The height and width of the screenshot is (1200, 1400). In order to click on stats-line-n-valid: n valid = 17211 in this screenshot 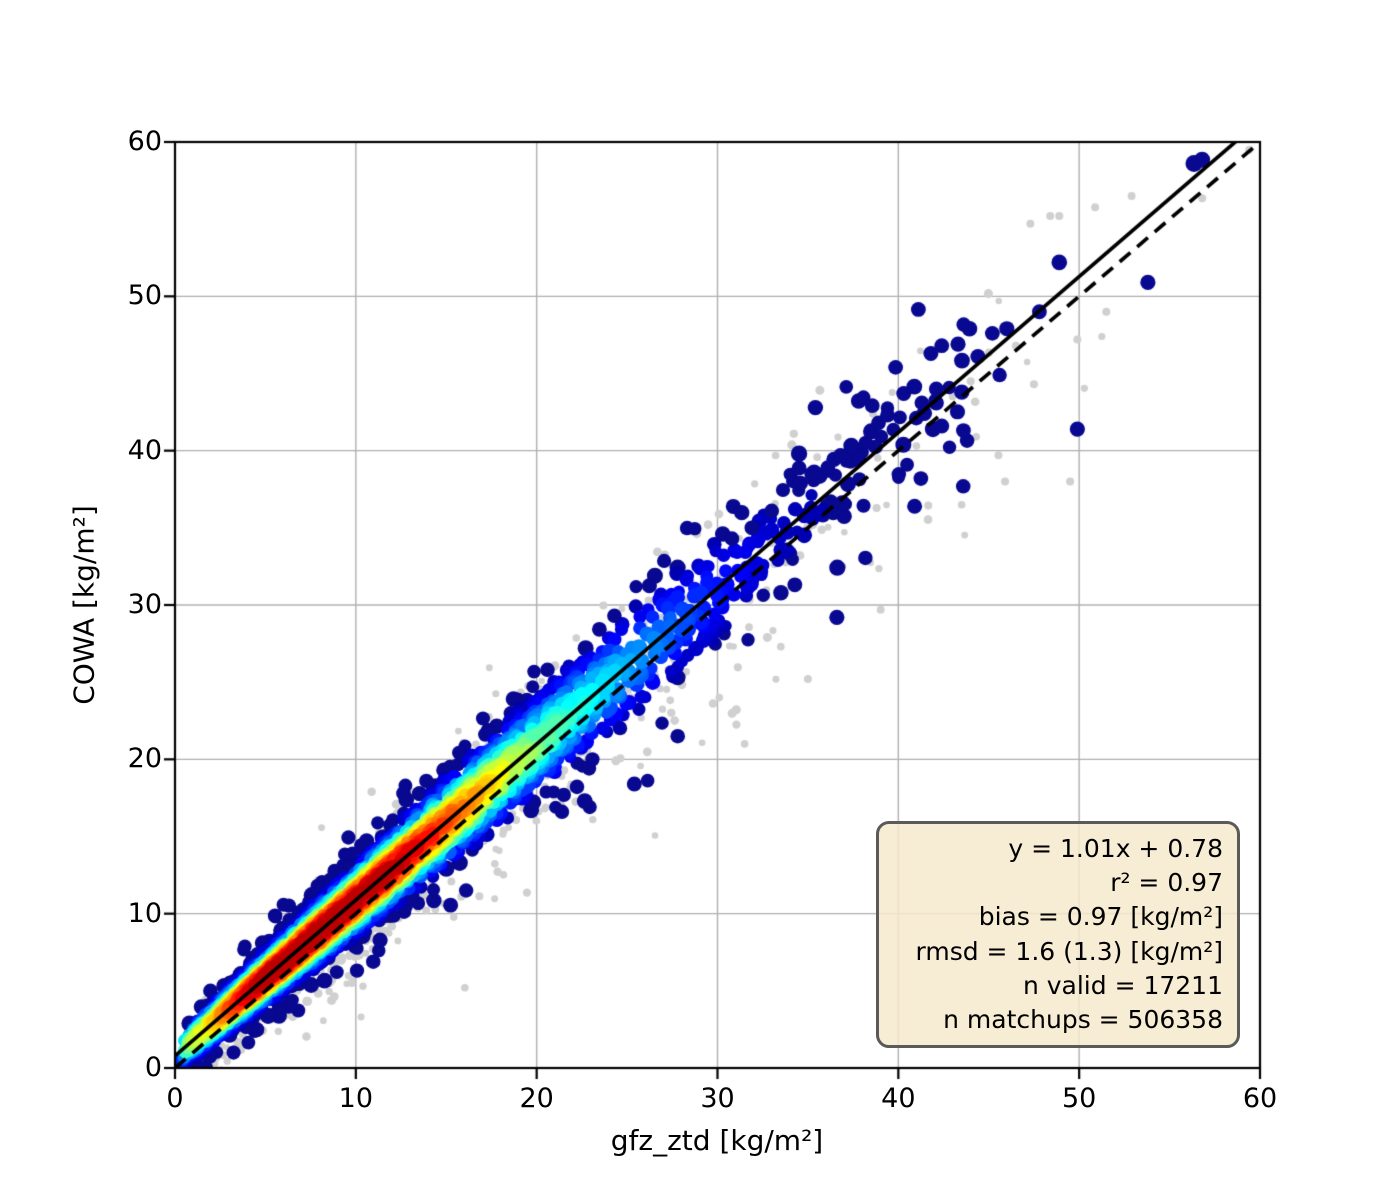, I will do `click(1122, 985)`.